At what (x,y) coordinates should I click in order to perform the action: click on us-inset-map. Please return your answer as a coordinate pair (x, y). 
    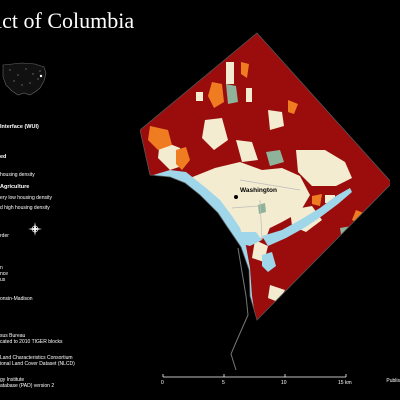
    Looking at the image, I should click on (24, 79).